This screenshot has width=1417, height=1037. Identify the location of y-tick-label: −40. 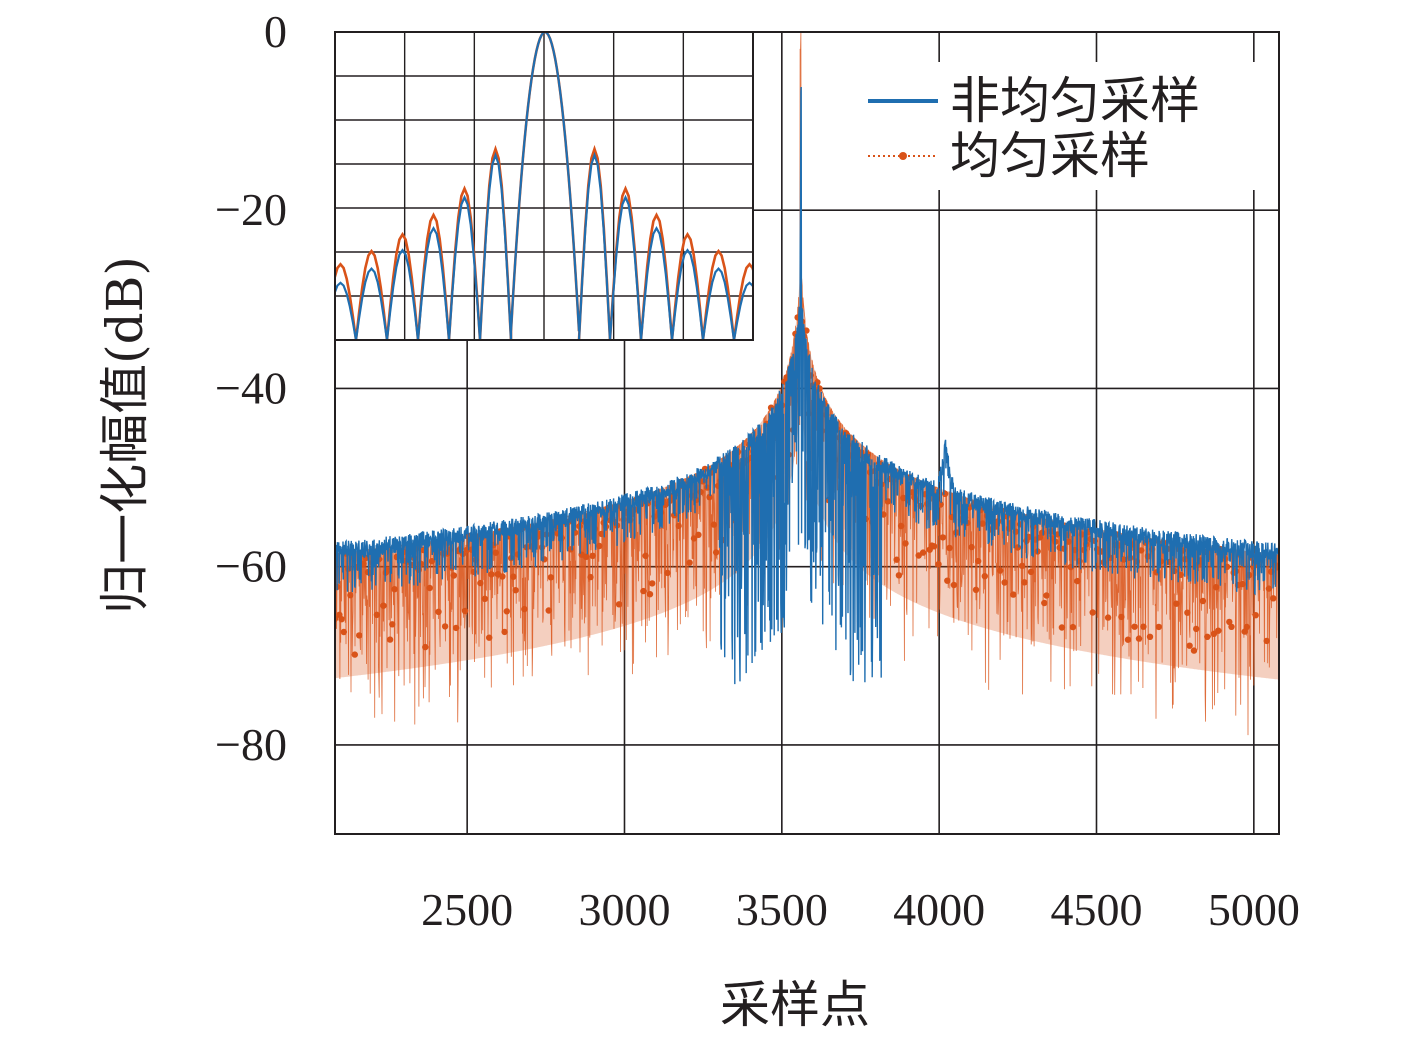
(251, 387).